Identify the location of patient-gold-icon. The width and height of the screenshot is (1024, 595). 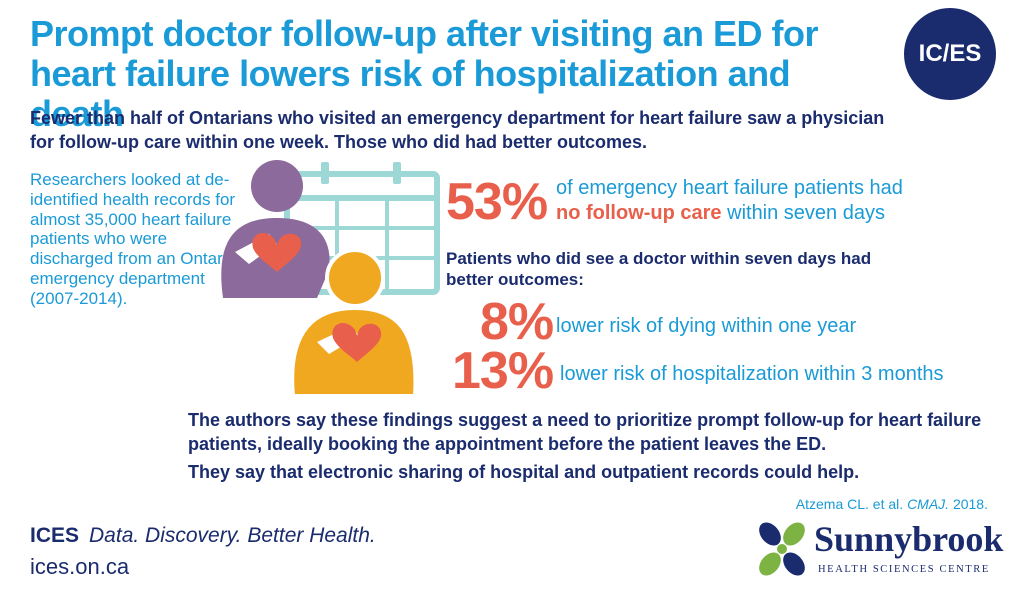
(354, 323).